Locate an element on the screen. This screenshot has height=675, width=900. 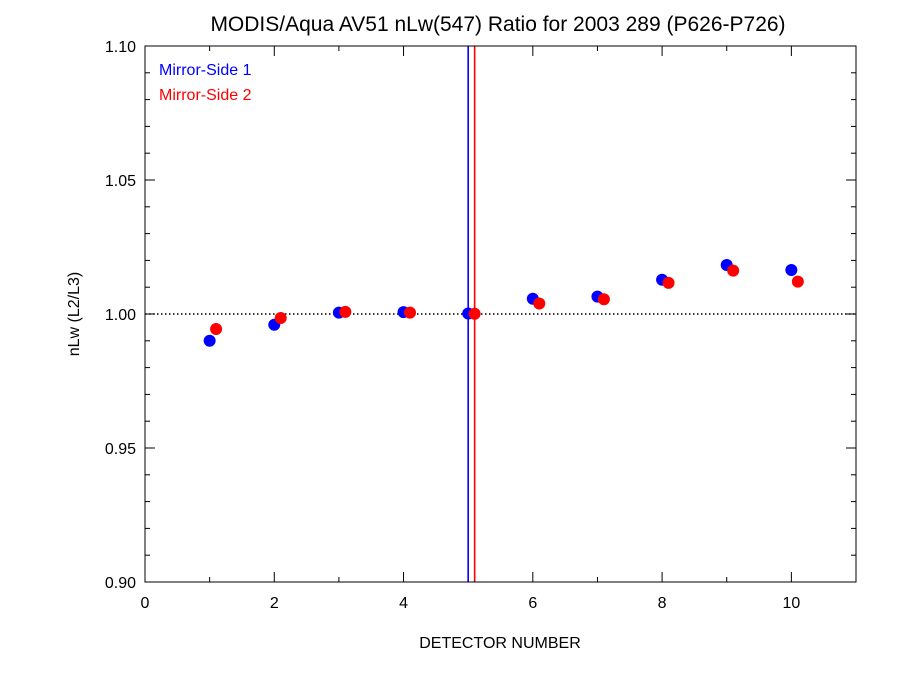
x-tick-label: 10 is located at coordinates (791, 603).